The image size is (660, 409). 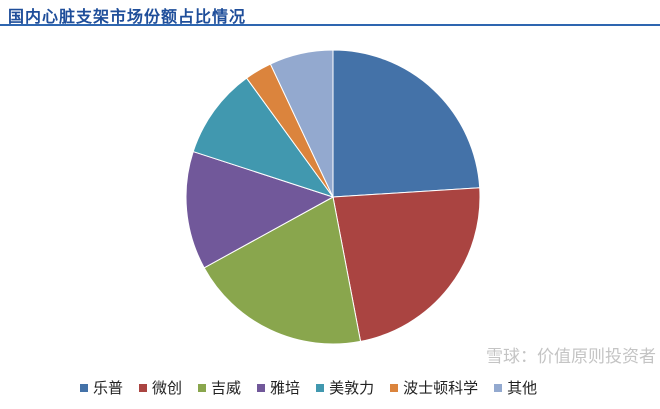 What do you see at coordinates (226, 388) in the screenshot?
I see `legend-label: 吉威` at bounding box center [226, 388].